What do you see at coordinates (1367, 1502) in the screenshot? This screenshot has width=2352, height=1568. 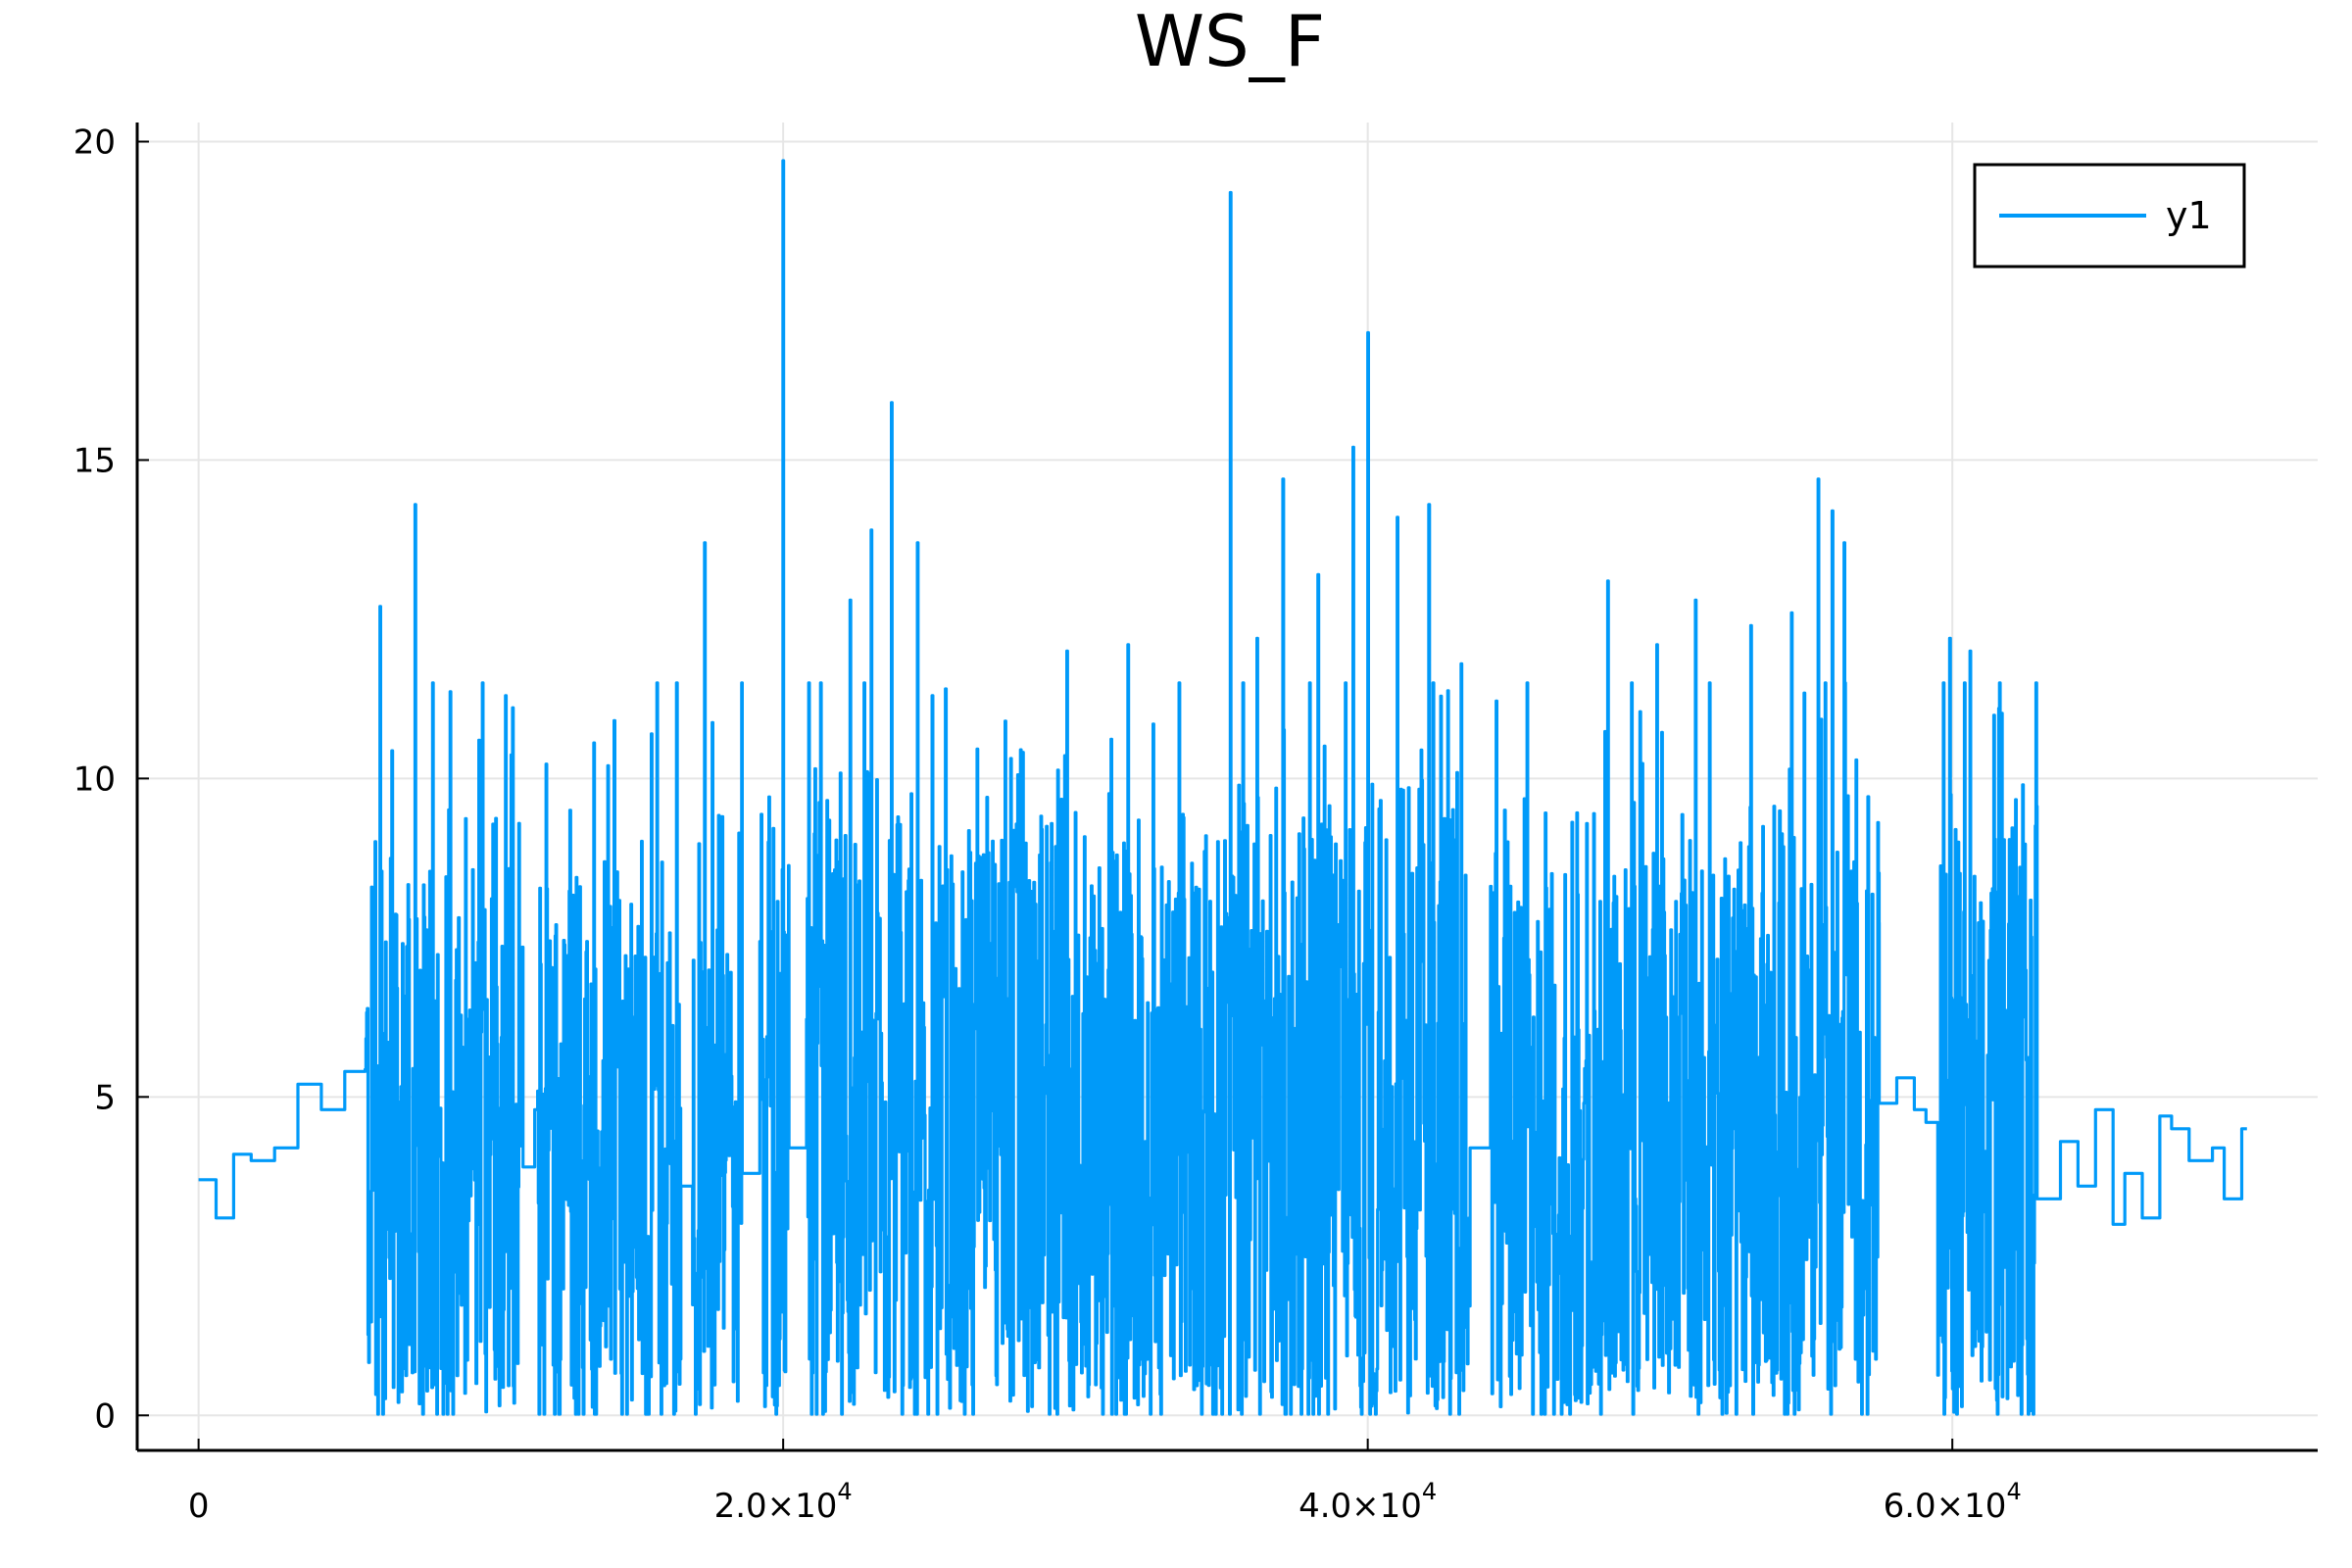 I see `x-tick-label: 4.0×10⁴` at bounding box center [1367, 1502].